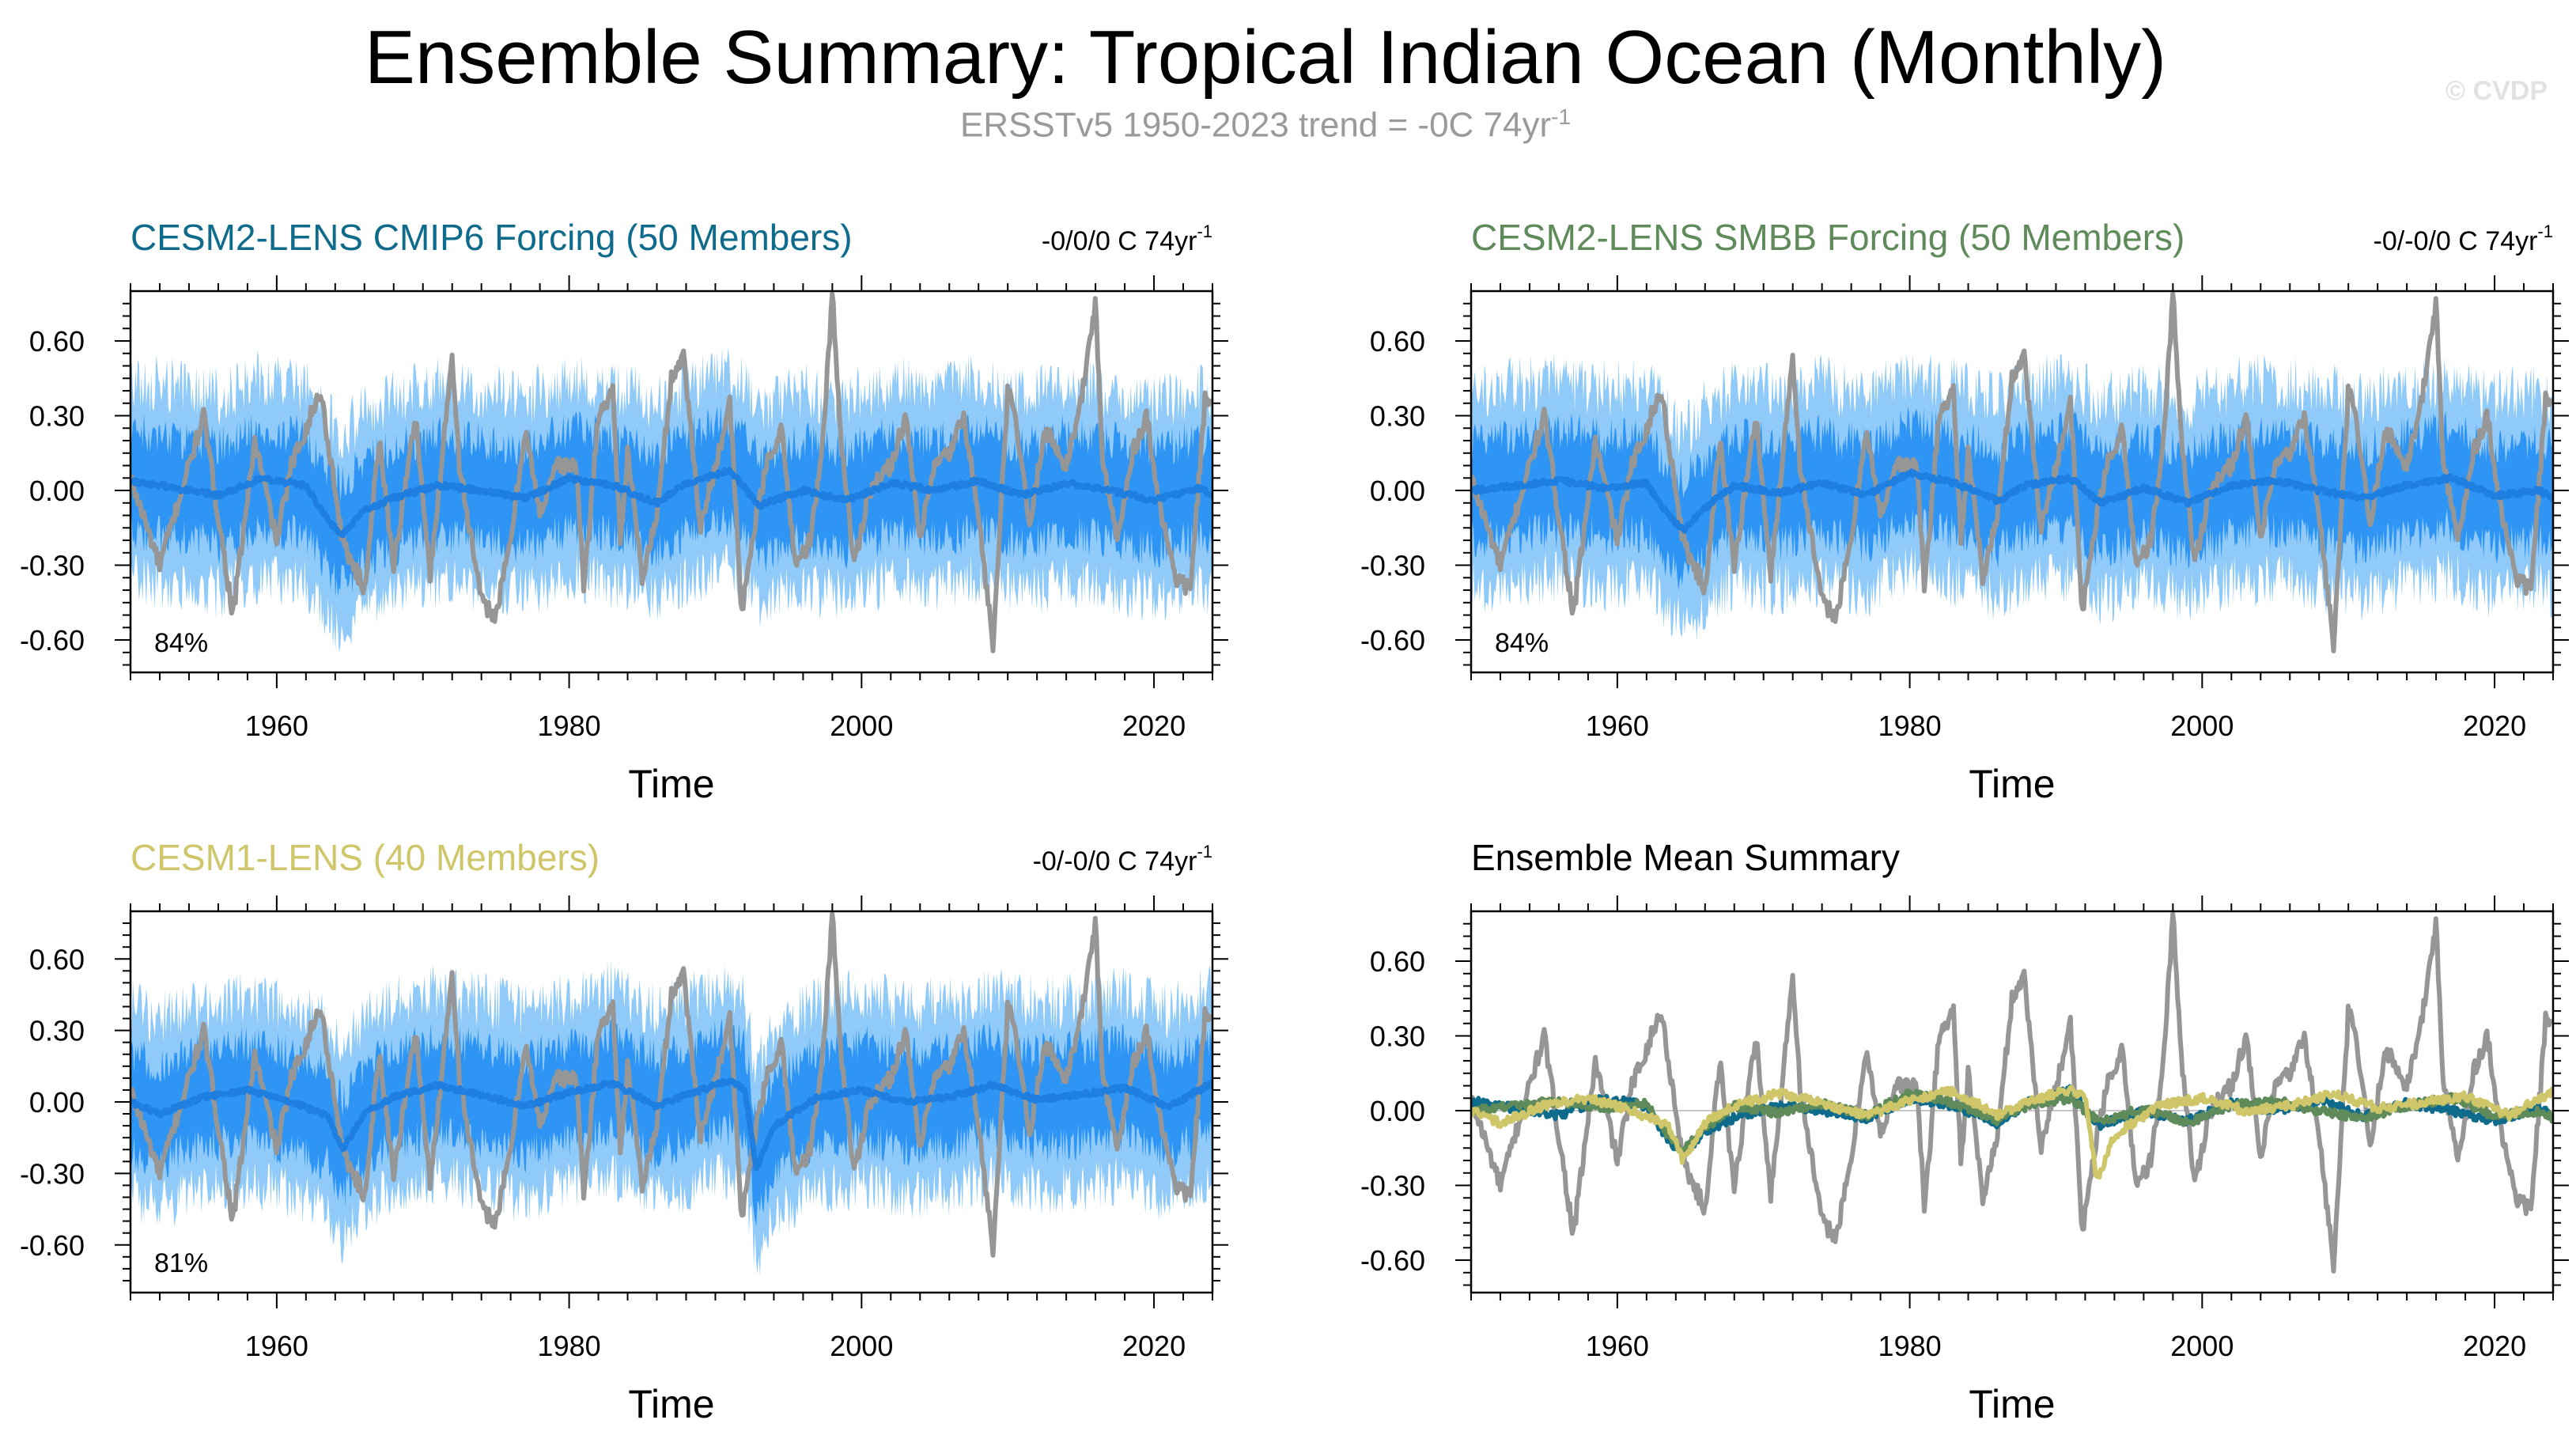 The width and height of the screenshot is (2576, 1450). What do you see at coordinates (1127, 238) in the screenshot?
I see `trend-label: -0/0/0 C 74yr-1` at bounding box center [1127, 238].